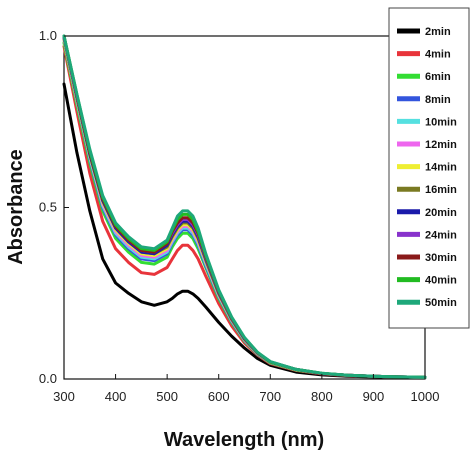  Describe the element at coordinates (167, 396) in the screenshot. I see `x-tick-label: 500` at that location.